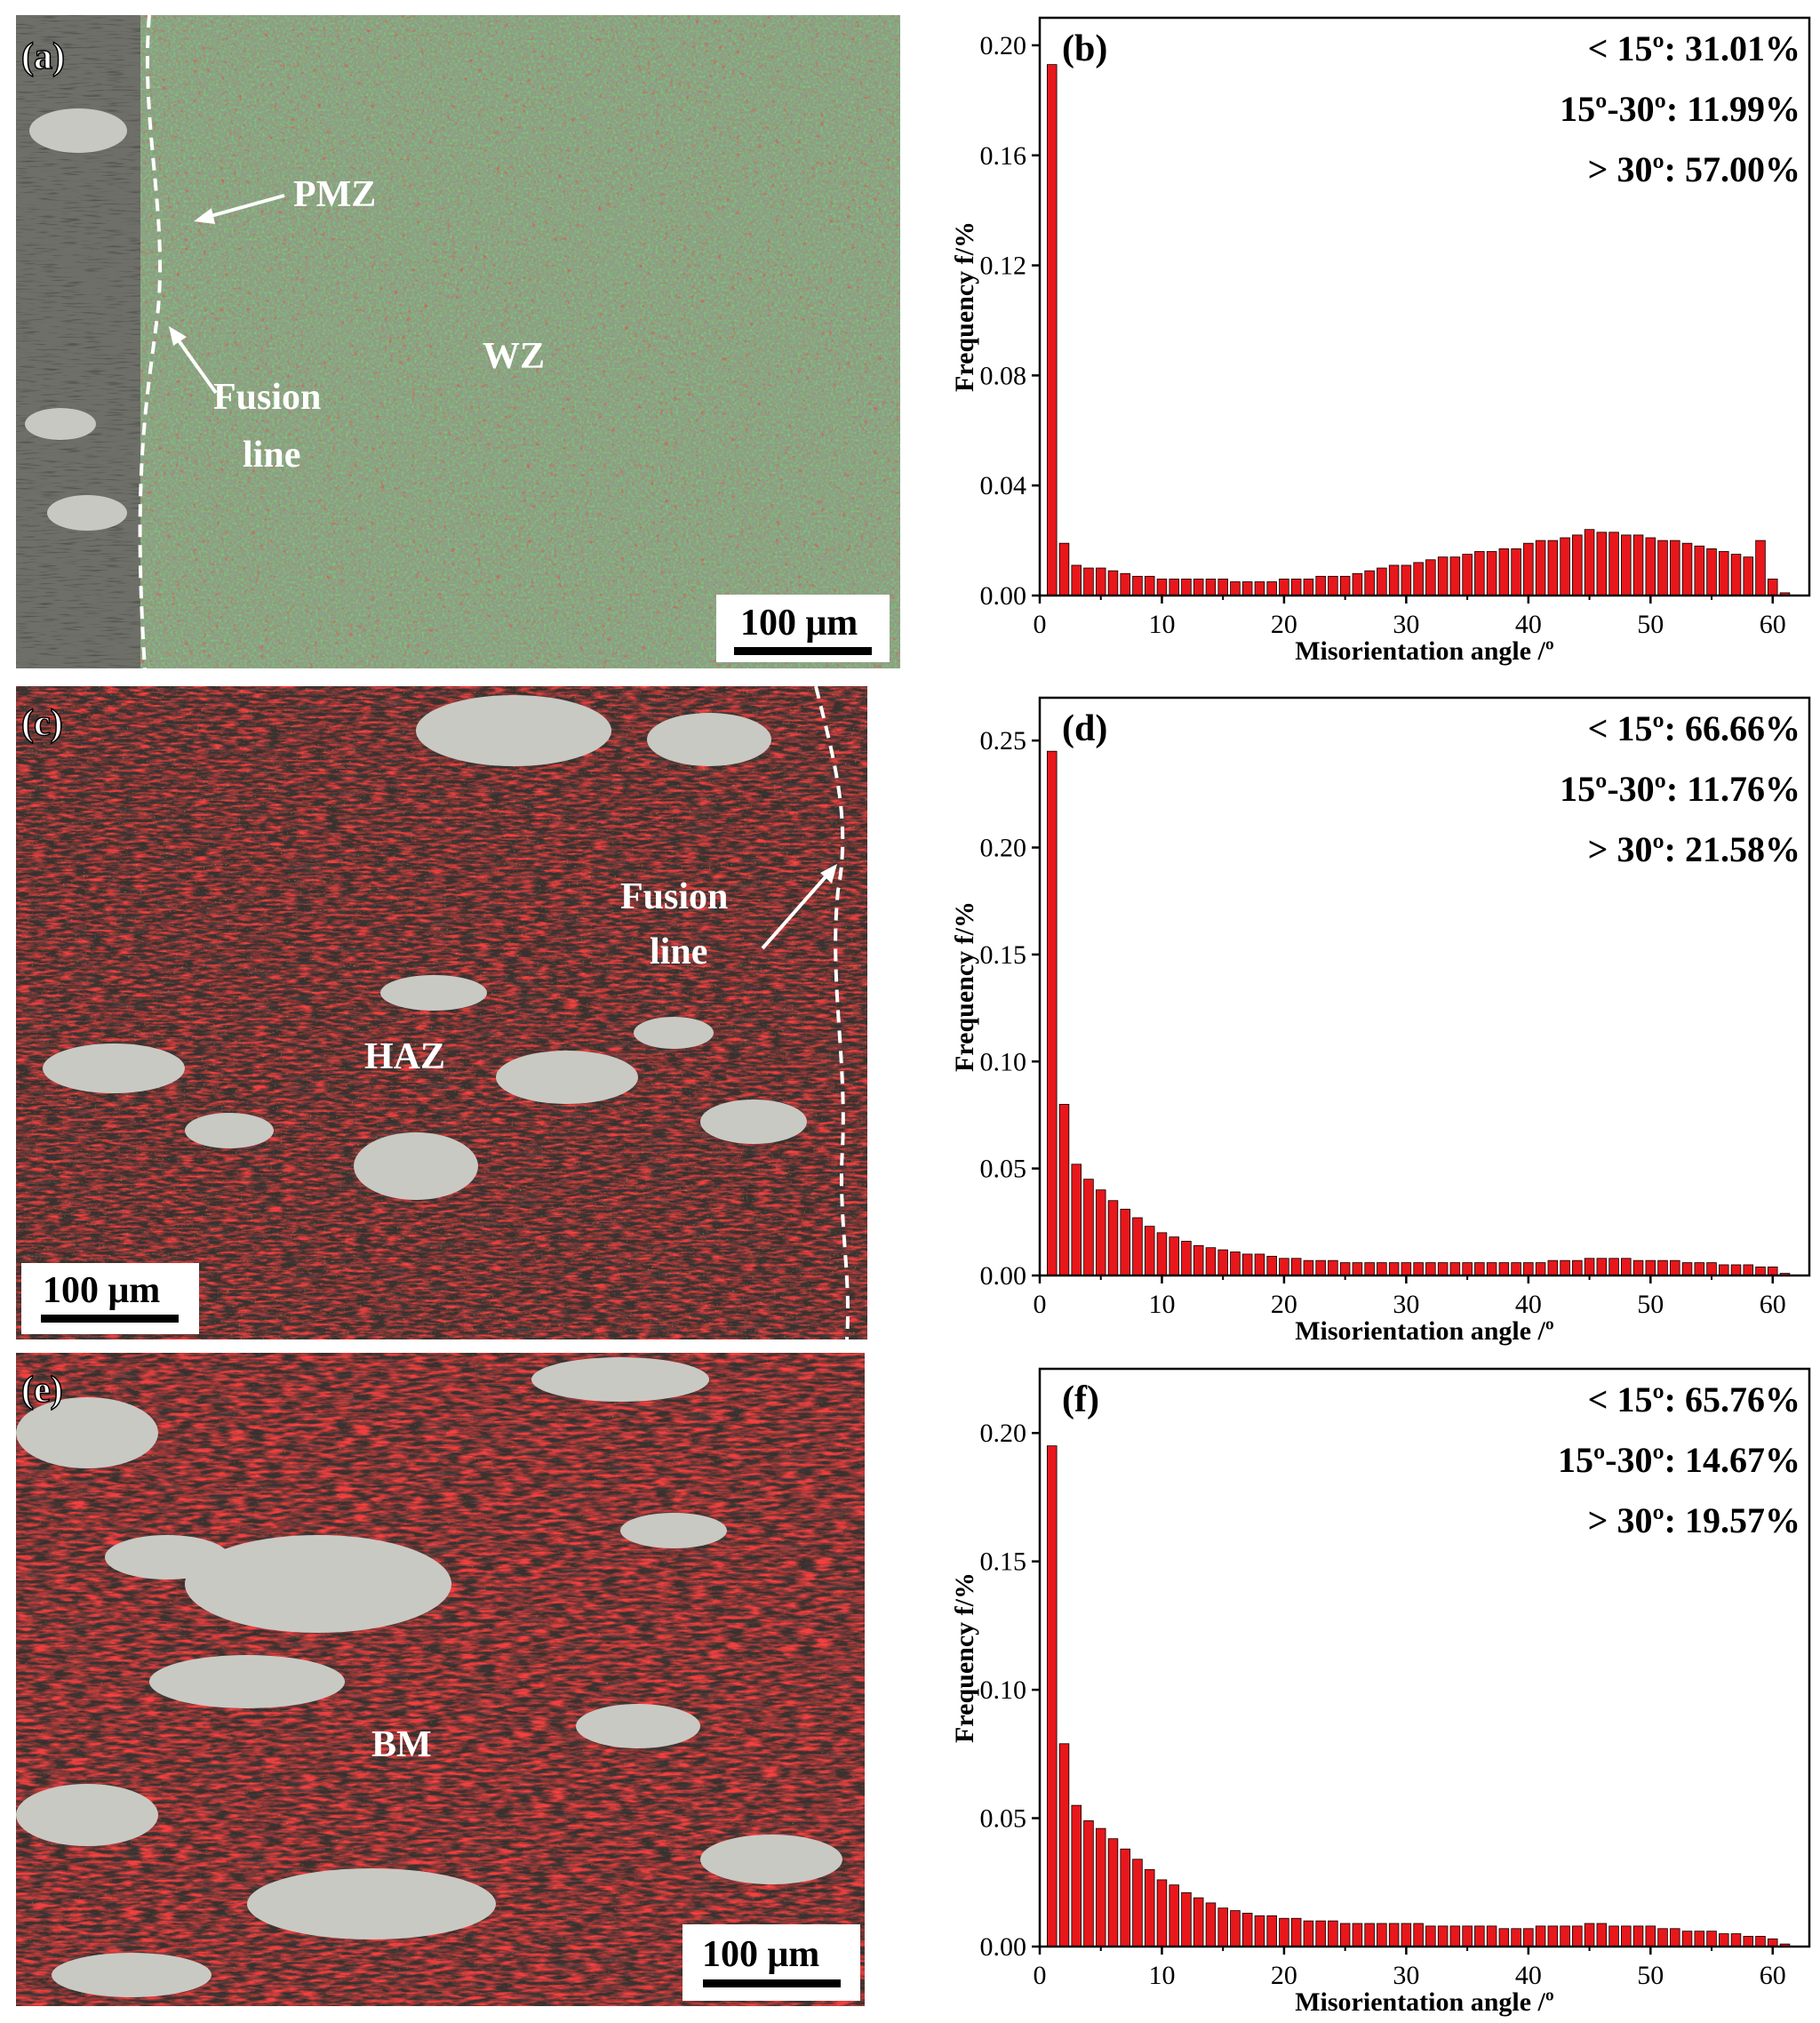 The image size is (1820, 2023). What do you see at coordinates (1004, 1169) in the screenshot?
I see `y-tick-label: 0.05` at bounding box center [1004, 1169].